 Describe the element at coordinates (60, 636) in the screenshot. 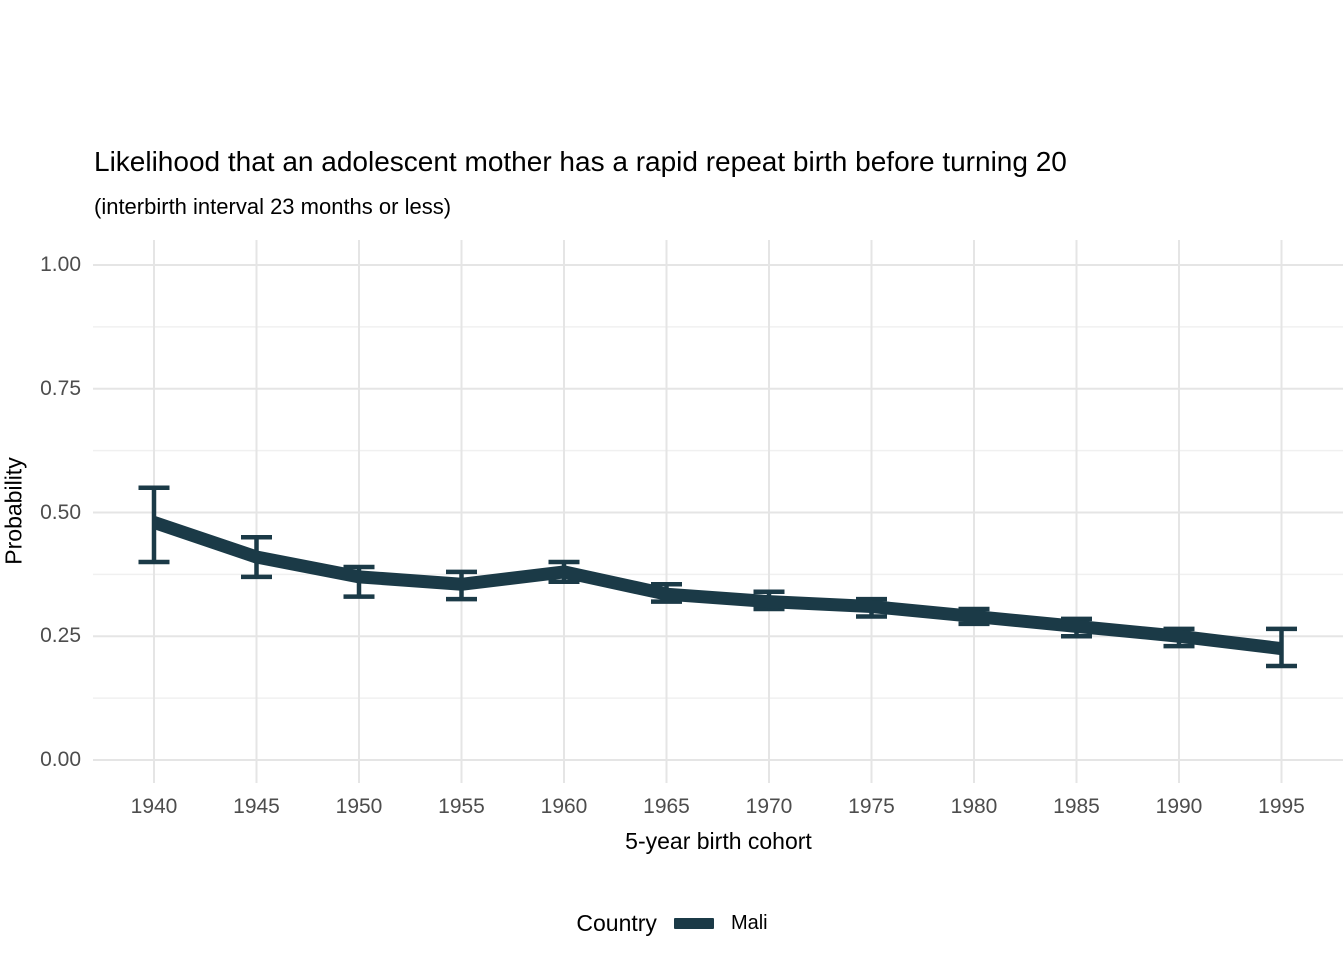

I see `y-tick-label: 0.25` at that location.